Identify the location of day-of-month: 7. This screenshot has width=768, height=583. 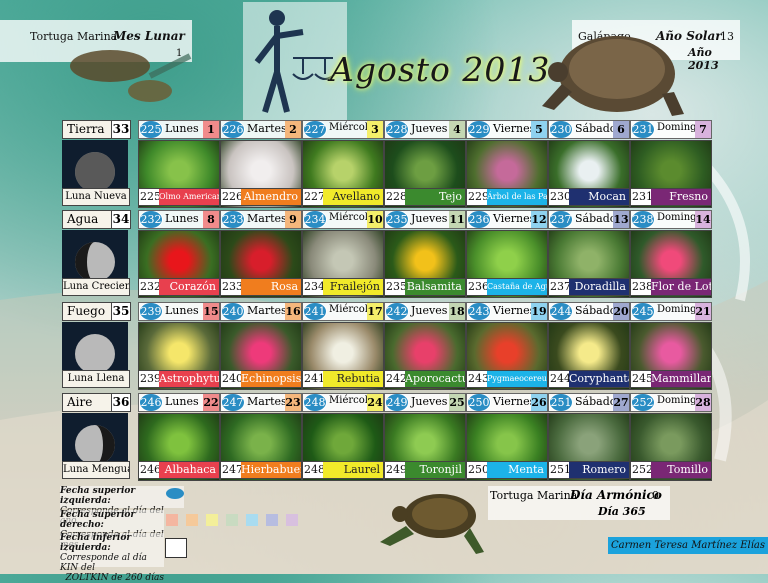
(703, 129).